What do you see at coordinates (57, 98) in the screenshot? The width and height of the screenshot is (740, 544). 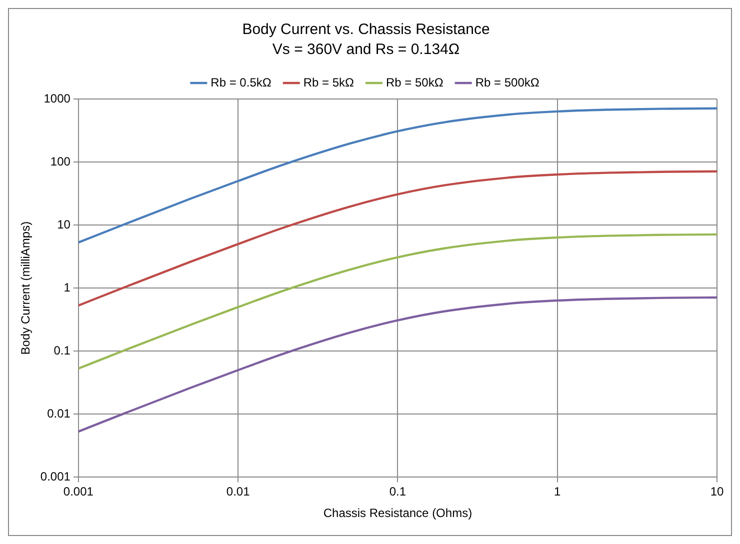 I see `y-tick-label: 1000` at bounding box center [57, 98].